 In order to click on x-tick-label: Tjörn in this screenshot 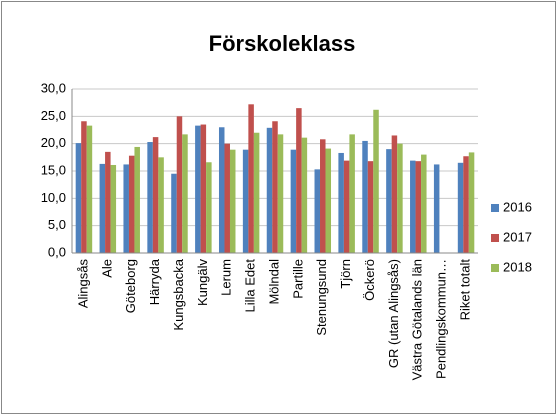, I will do `click(345, 274)`.